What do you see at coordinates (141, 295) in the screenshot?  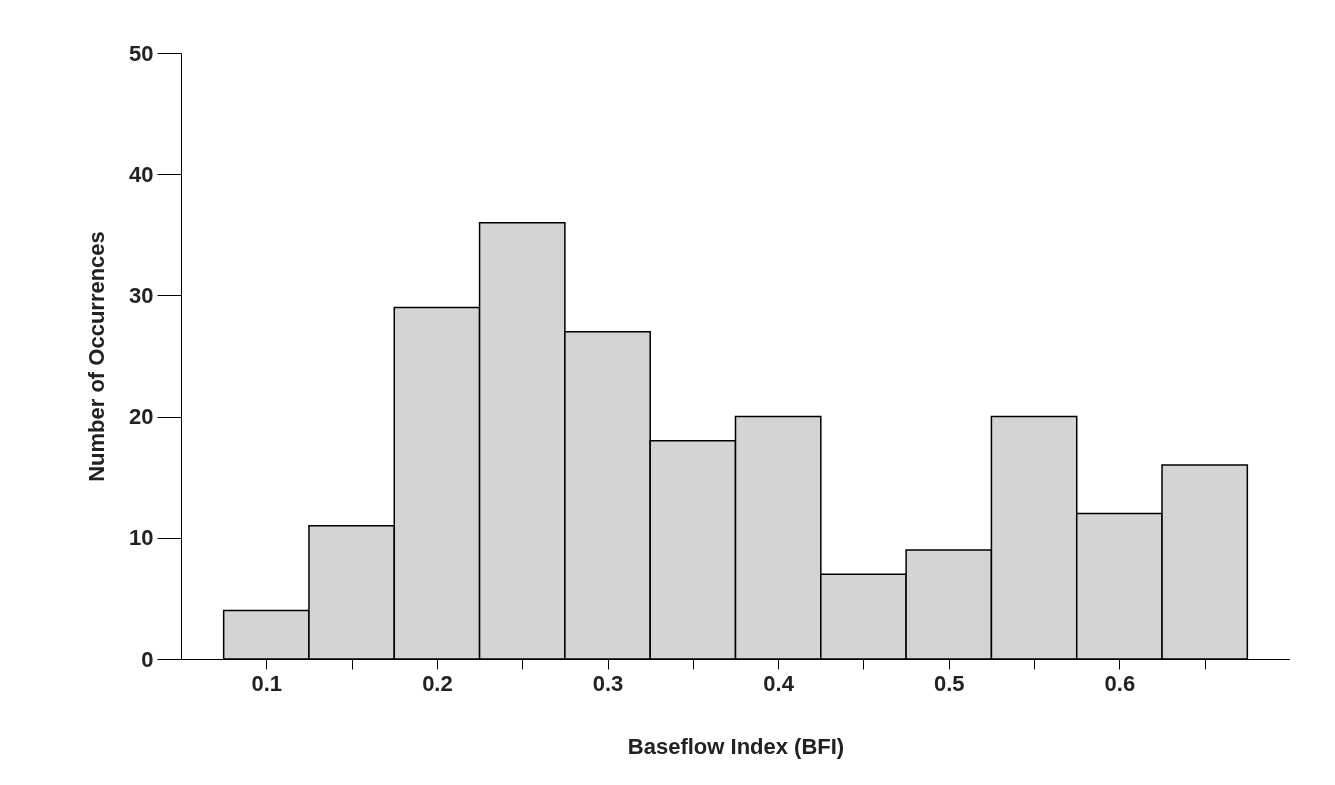 I see `y-tick-label: 30` at bounding box center [141, 295].